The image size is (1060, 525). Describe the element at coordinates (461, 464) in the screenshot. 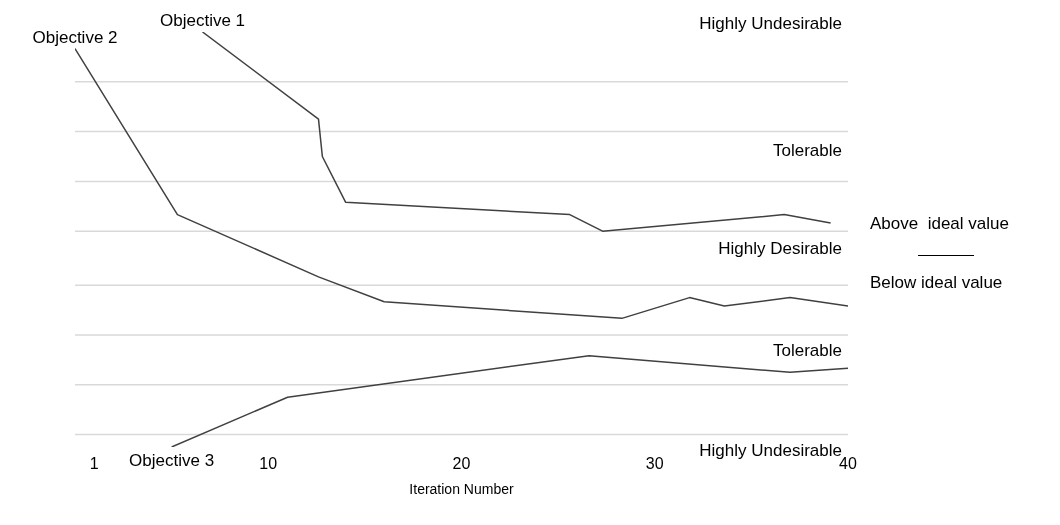

I see `x-tick-label: 20` at that location.